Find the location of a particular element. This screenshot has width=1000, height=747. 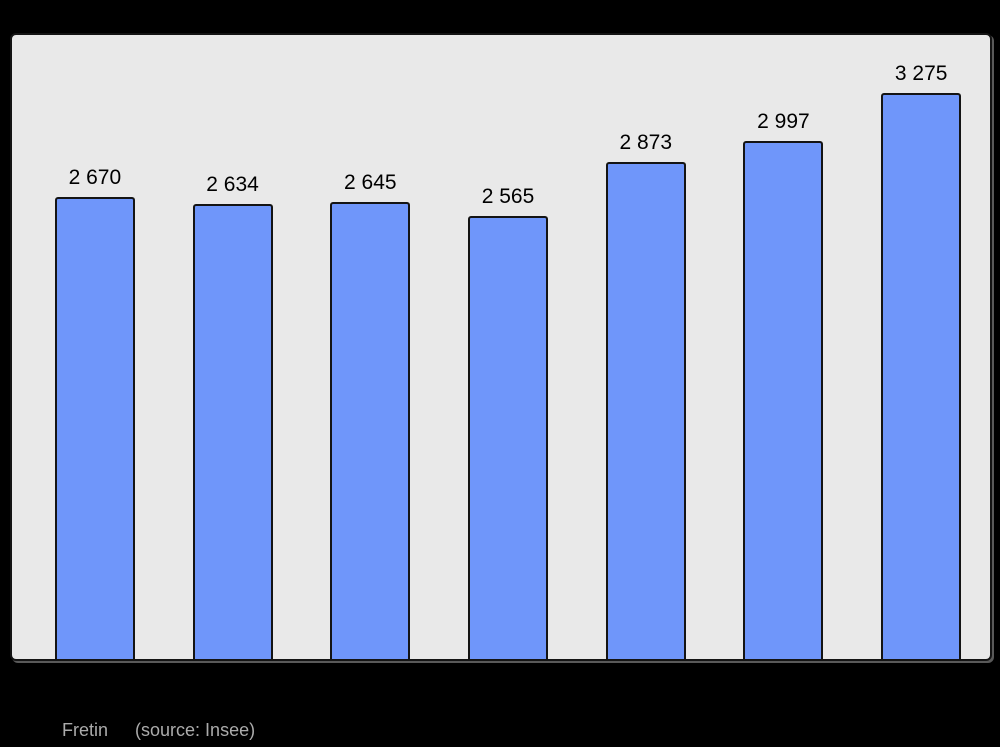

bar-value-label: 2 565 is located at coordinates (508, 196).